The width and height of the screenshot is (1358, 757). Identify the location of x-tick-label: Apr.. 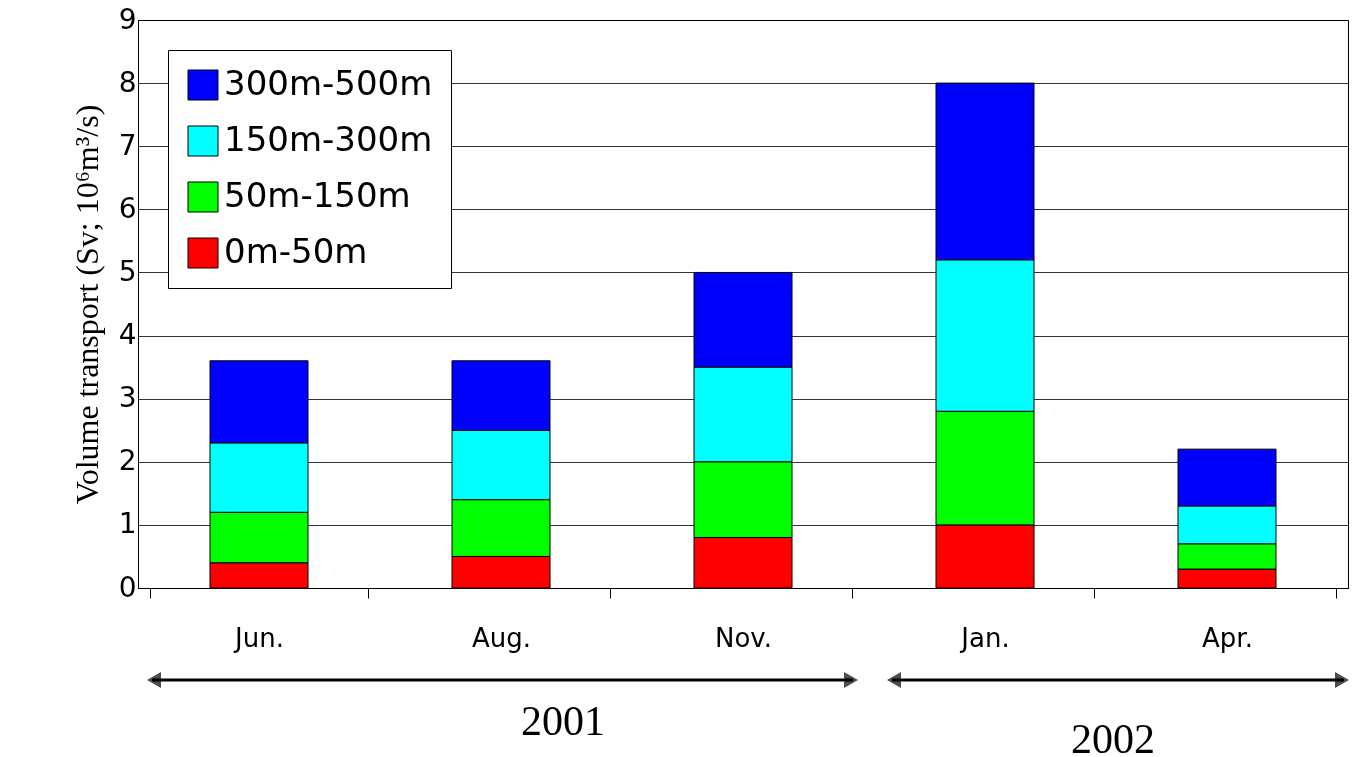
(1227, 637).